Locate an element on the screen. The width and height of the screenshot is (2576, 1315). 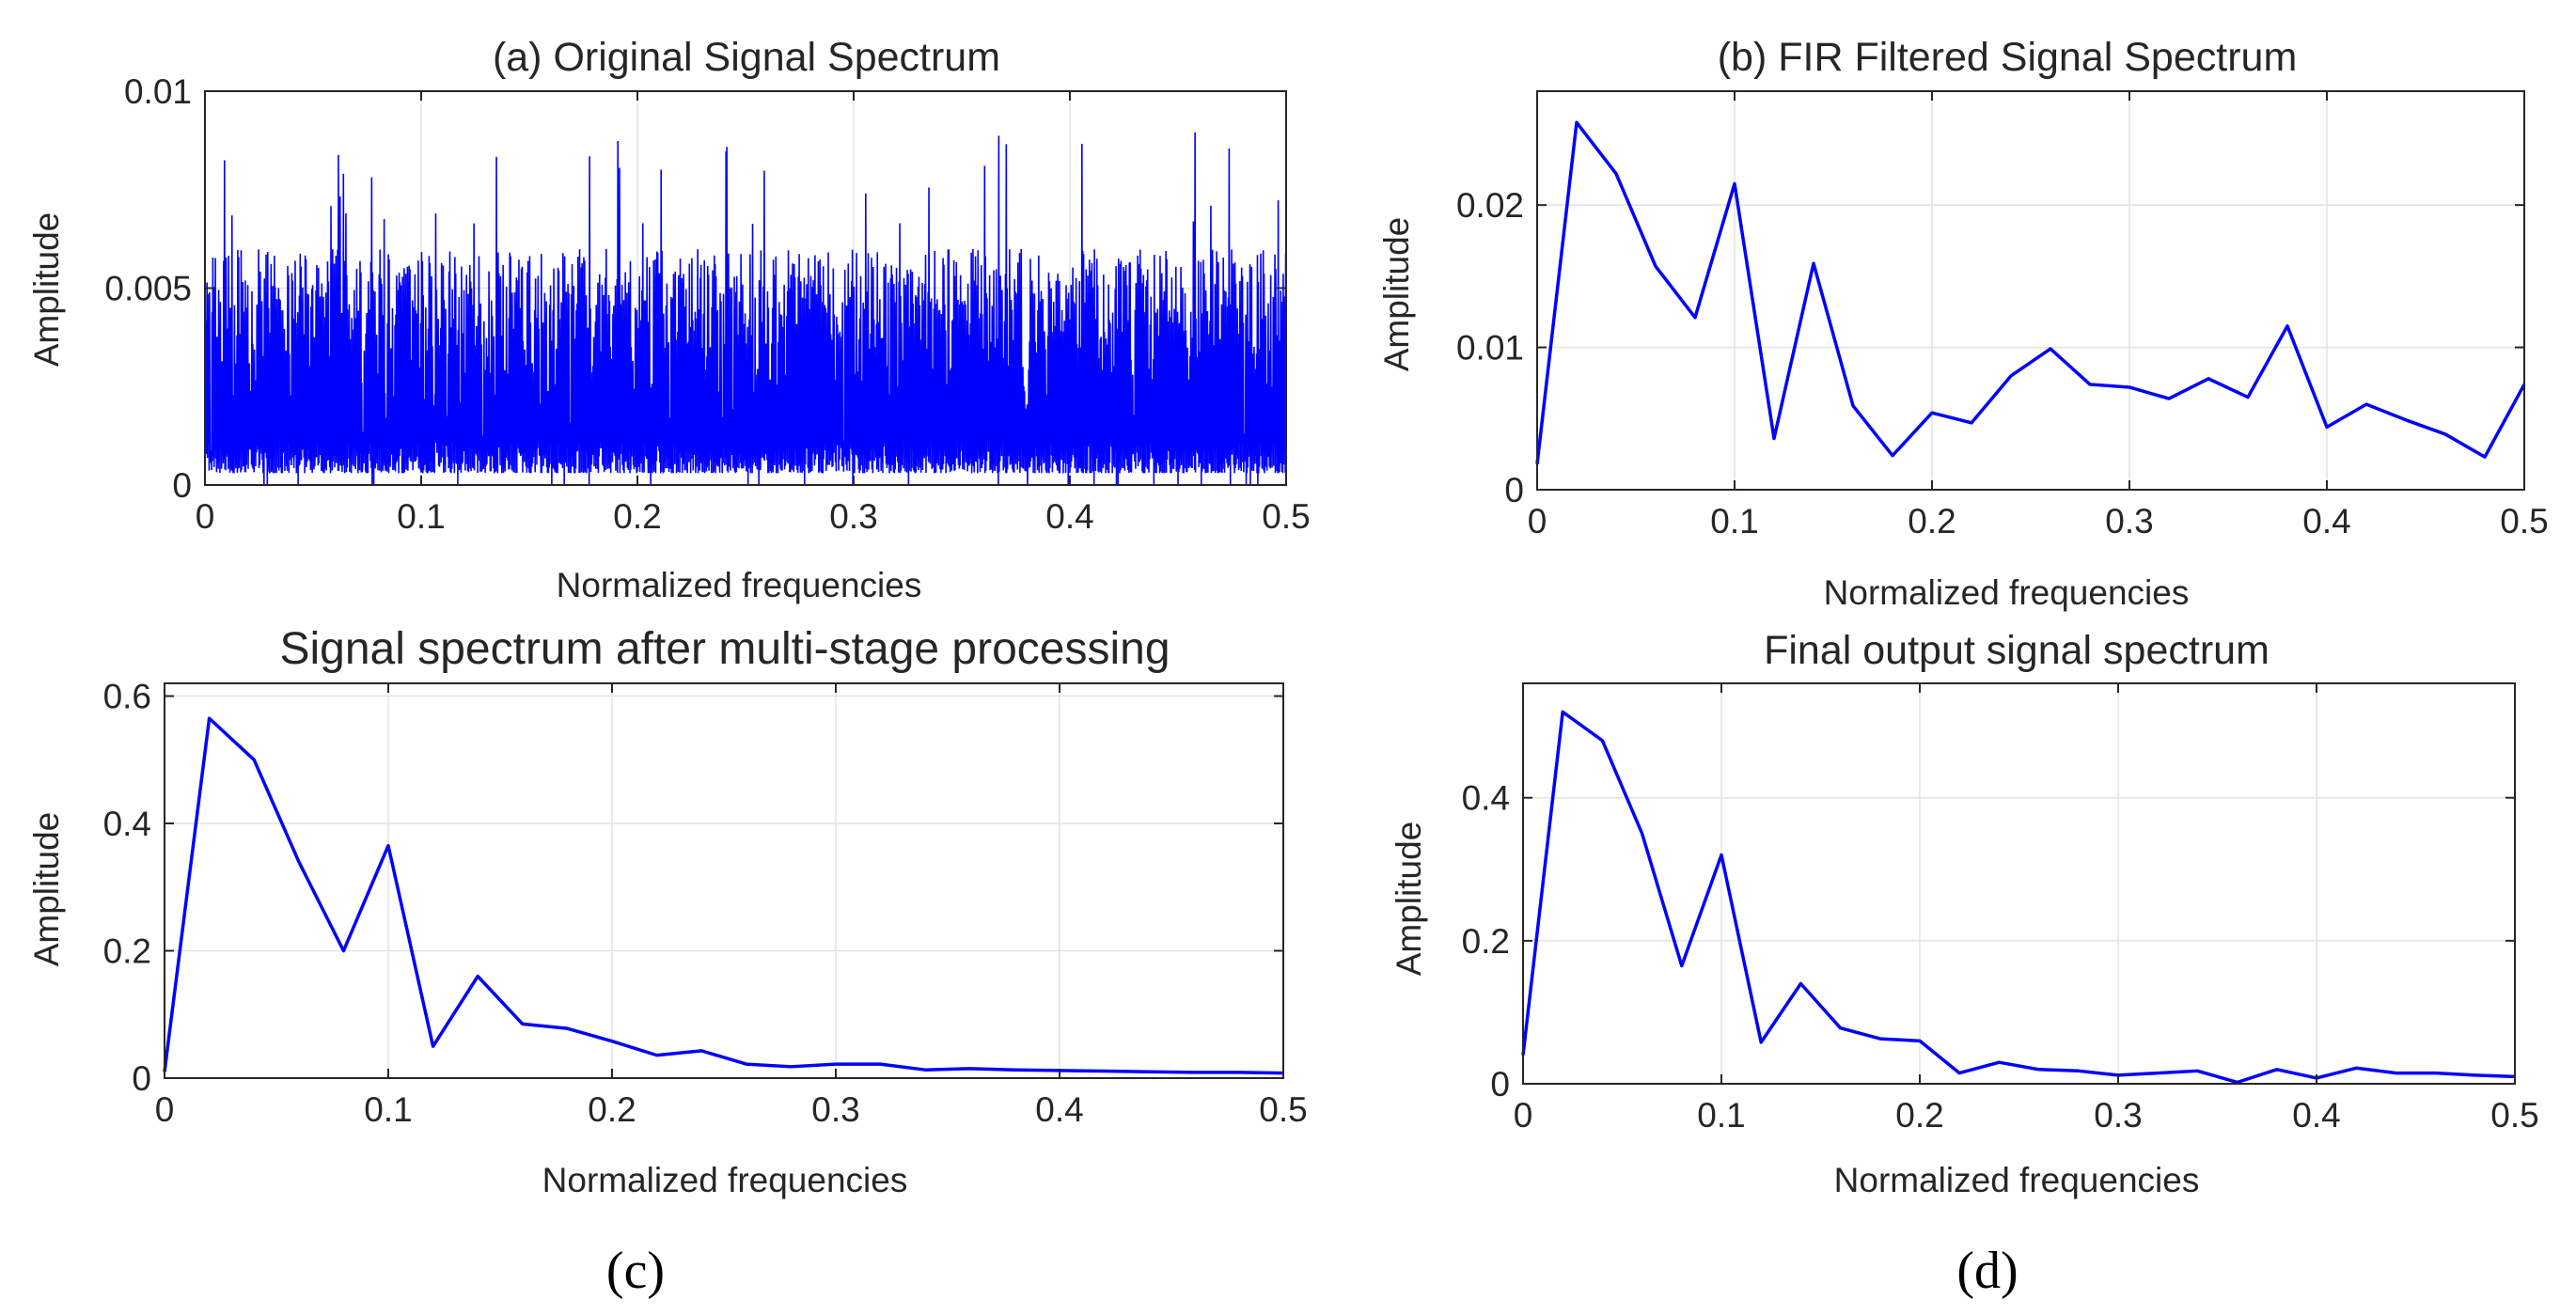
panel-a-spectrum-line is located at coordinates (746, 288).